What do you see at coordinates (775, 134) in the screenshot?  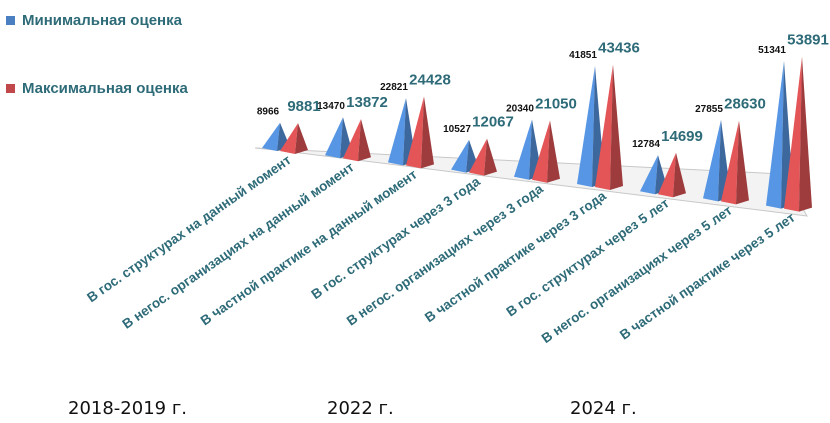 I see `pyramid-min-9-light-face` at bounding box center [775, 134].